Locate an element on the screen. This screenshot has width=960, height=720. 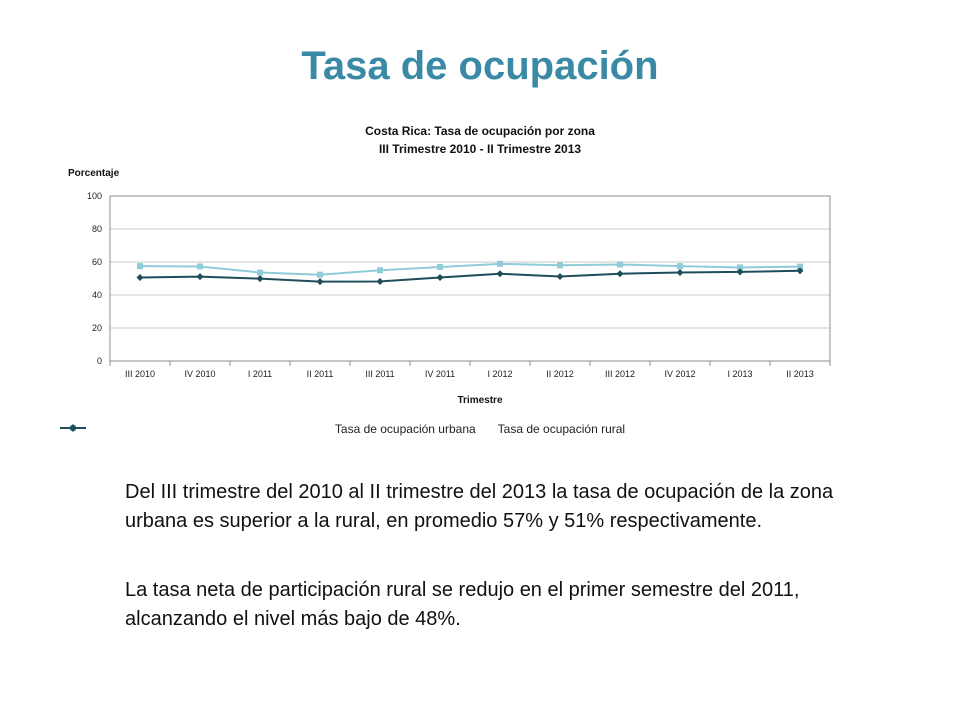
legend-swatch-rural is located at coordinates (73, 428).